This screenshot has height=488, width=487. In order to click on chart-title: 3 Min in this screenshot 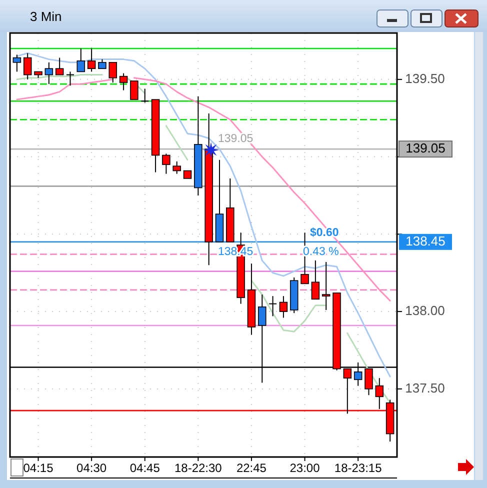, I will do `click(46, 16)`.